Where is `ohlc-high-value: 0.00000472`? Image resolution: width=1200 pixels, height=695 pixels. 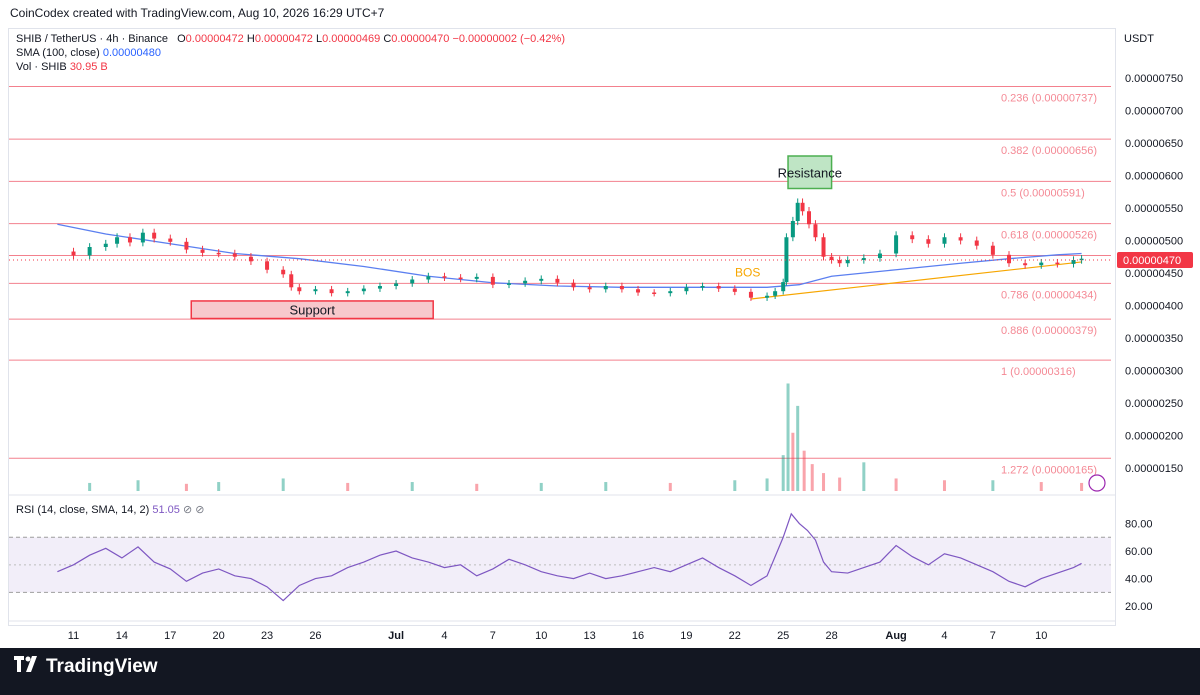 ohlc-high-value: 0.00000472 is located at coordinates (283, 39).